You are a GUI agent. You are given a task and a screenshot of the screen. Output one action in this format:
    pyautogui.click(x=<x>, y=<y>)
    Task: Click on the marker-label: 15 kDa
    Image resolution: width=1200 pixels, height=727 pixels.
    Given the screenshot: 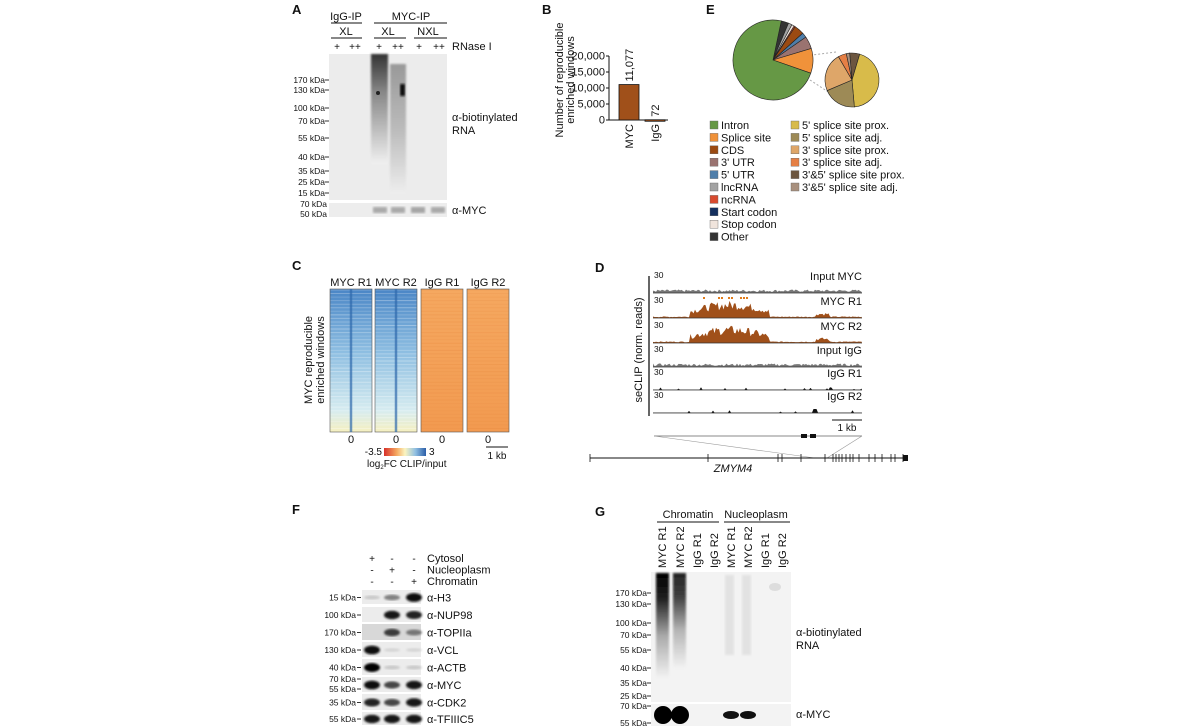 What is the action you would take?
    pyautogui.click(x=311, y=193)
    